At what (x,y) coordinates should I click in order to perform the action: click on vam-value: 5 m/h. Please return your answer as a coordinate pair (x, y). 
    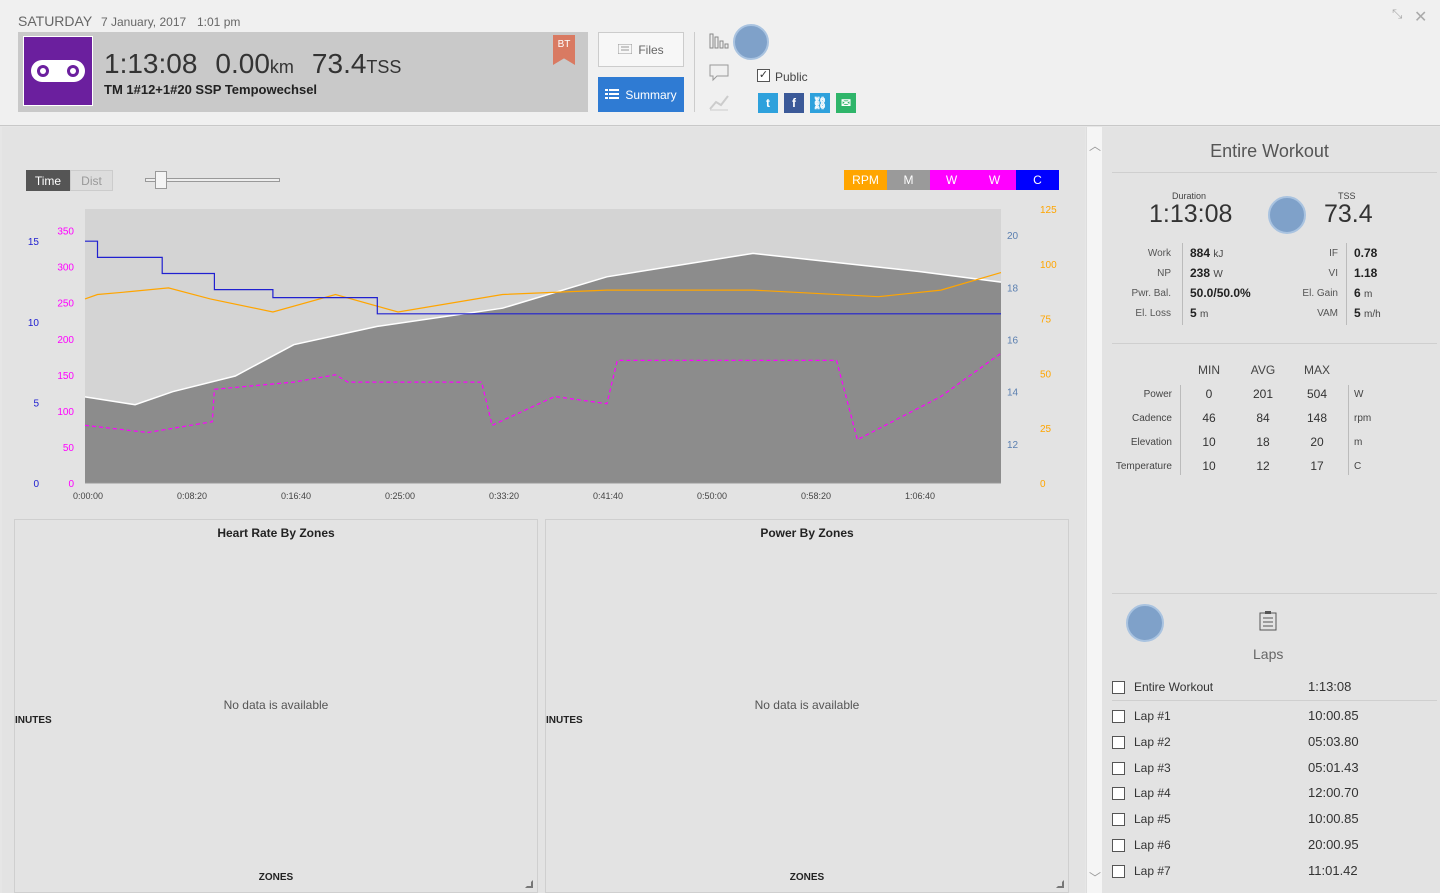
    Looking at the image, I should click on (1367, 313).